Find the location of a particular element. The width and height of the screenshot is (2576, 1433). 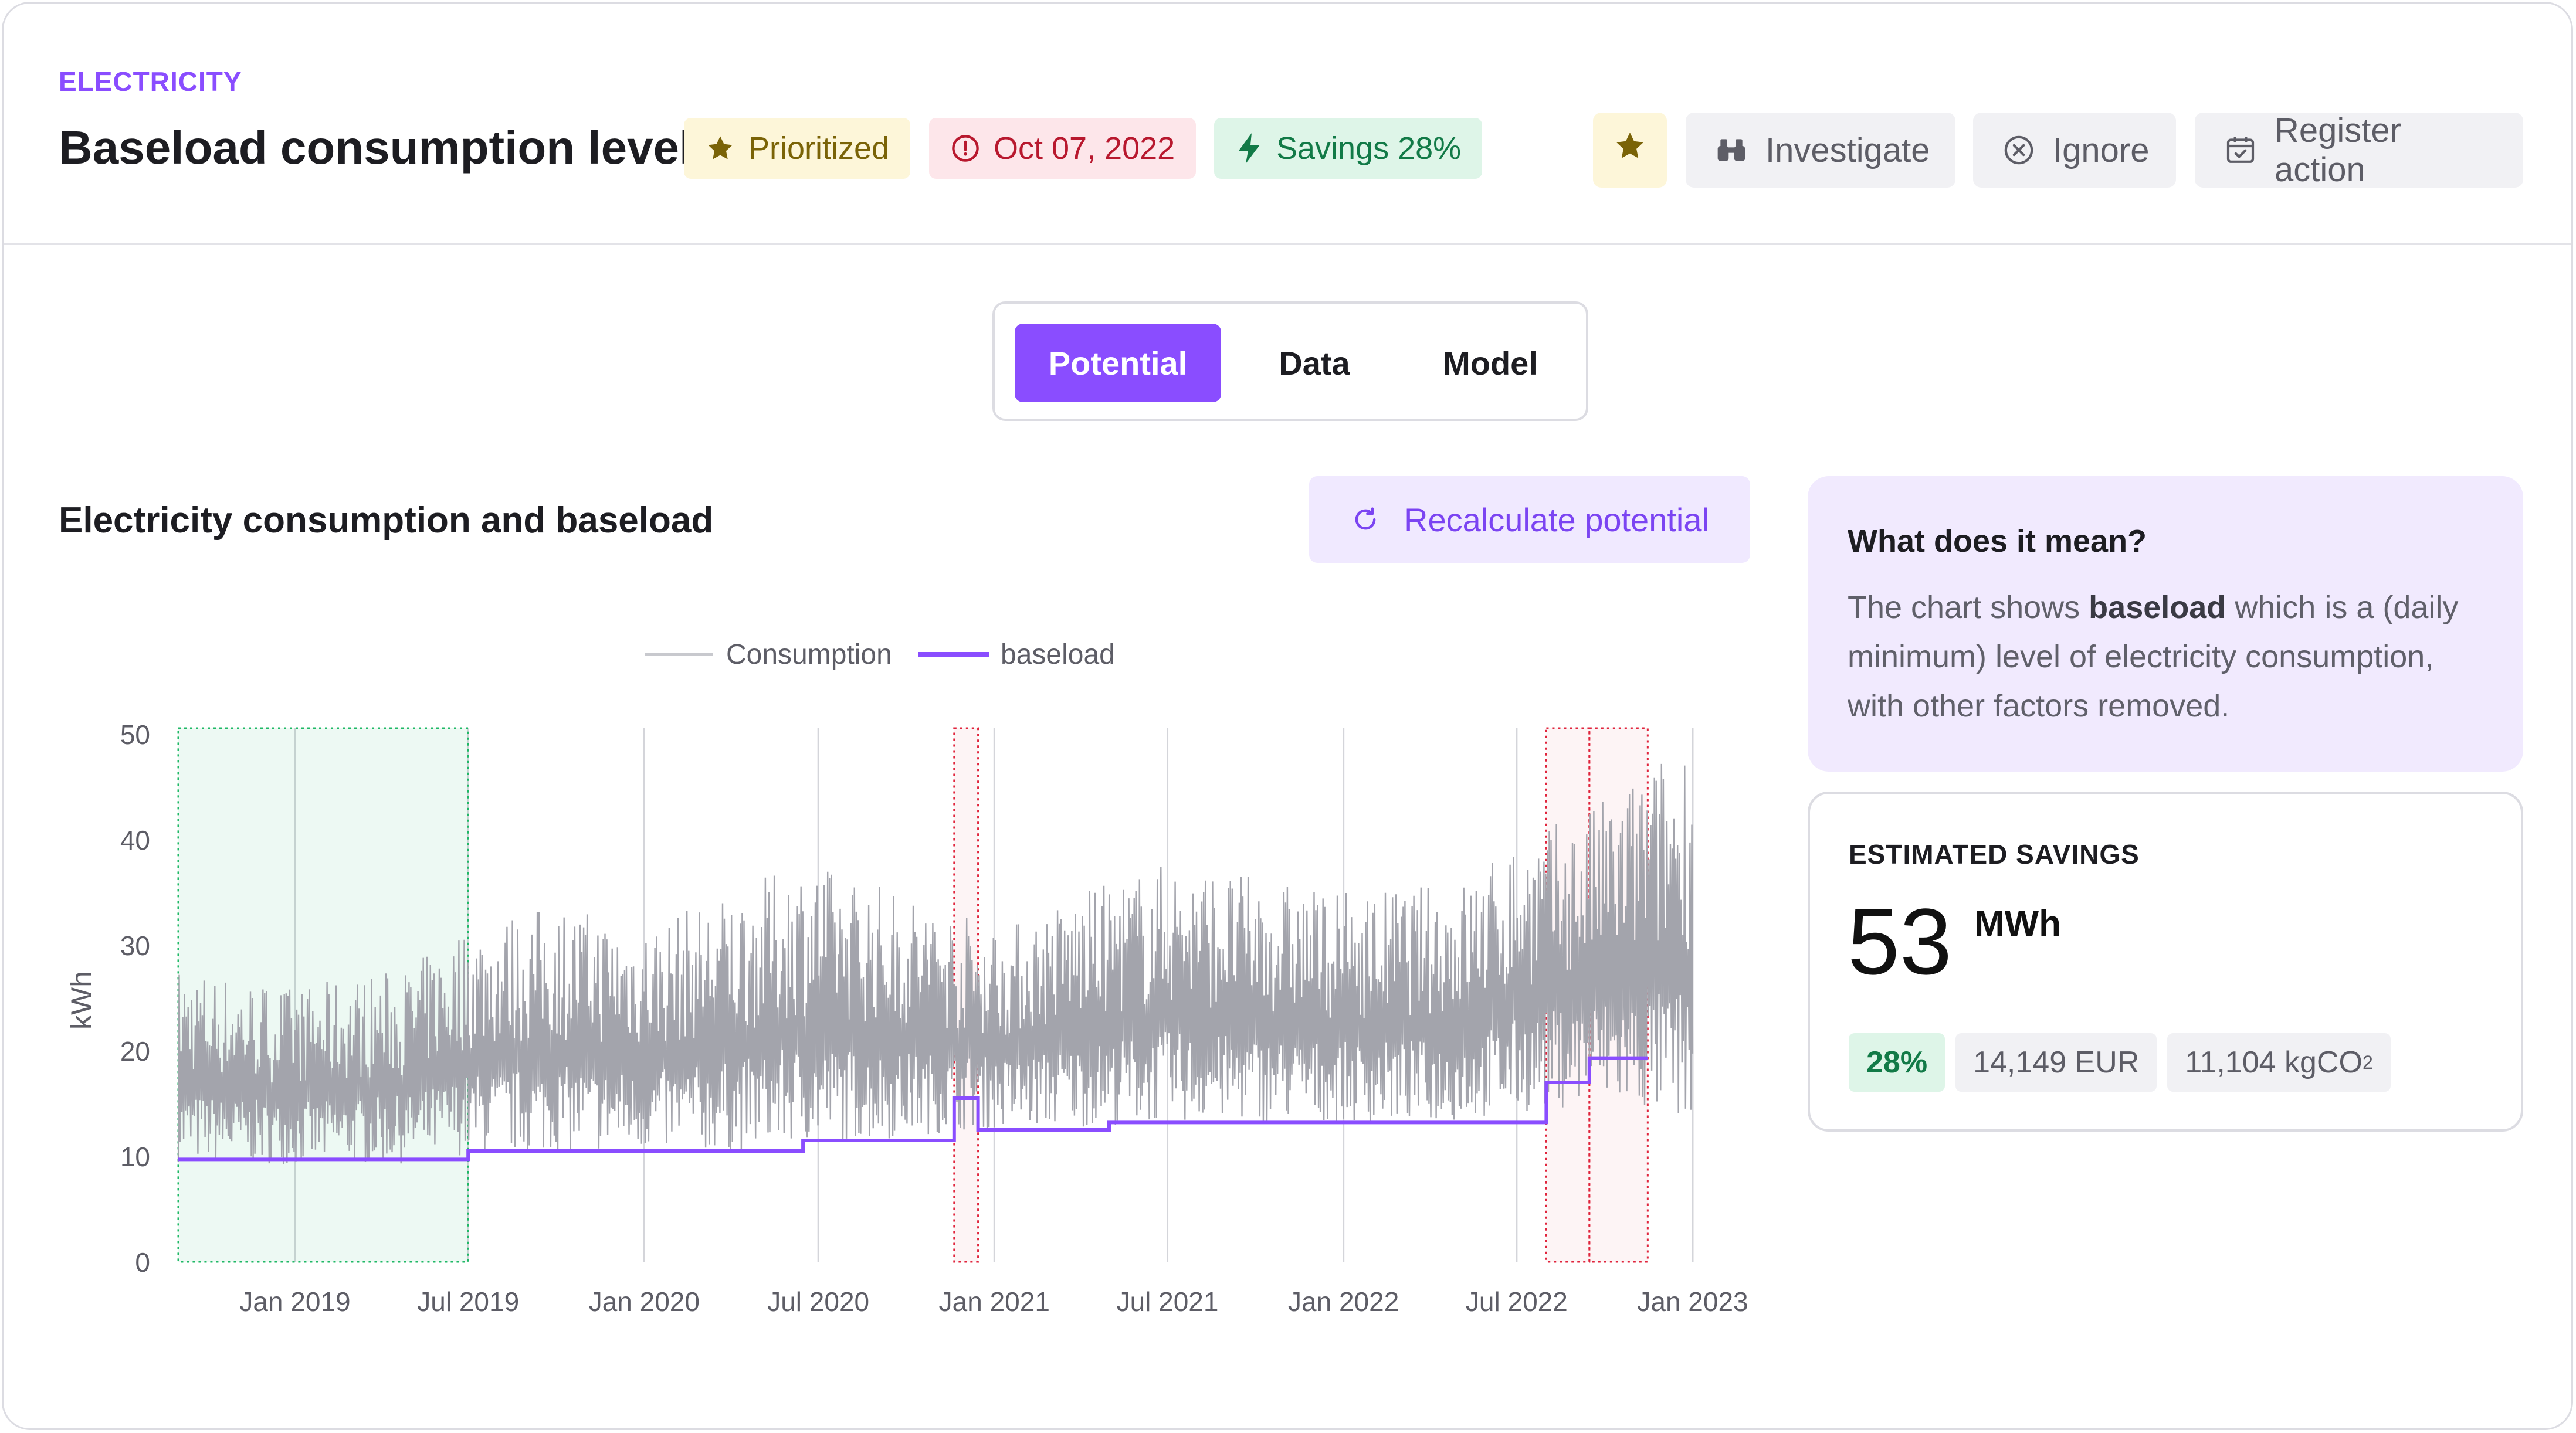

favorite-button is located at coordinates (1630, 150).